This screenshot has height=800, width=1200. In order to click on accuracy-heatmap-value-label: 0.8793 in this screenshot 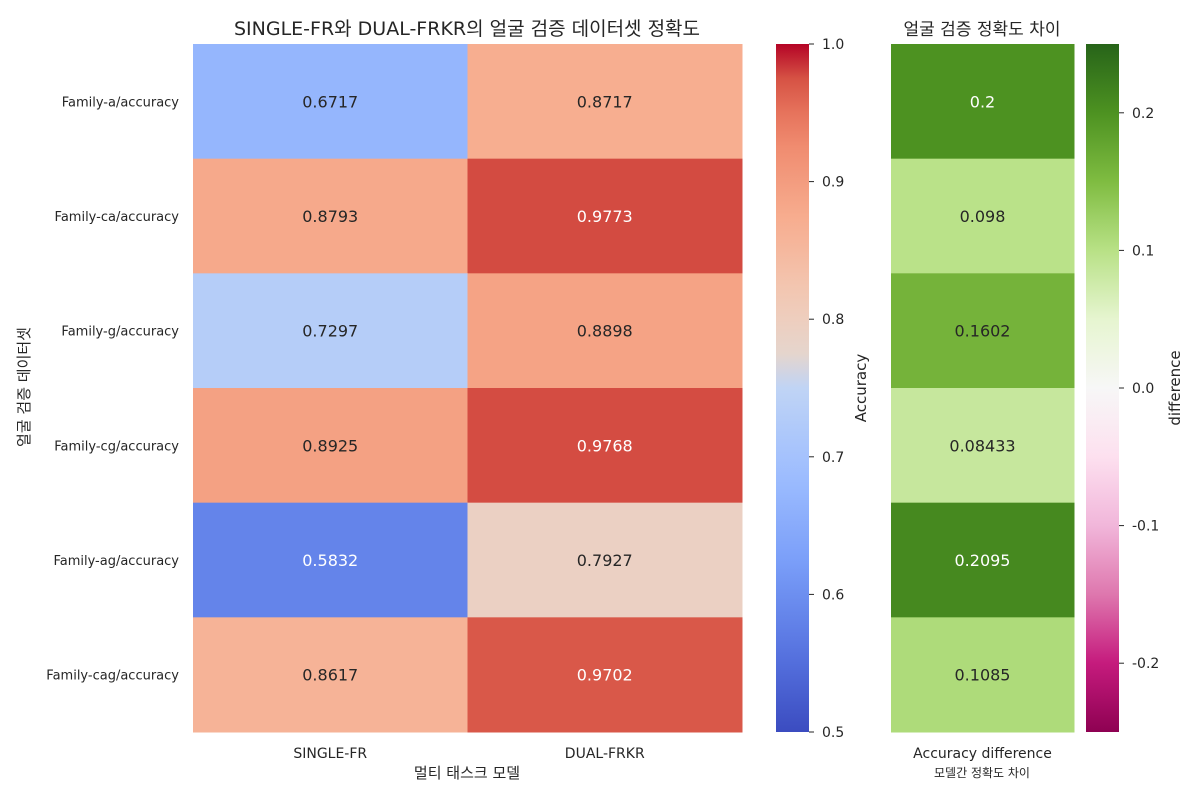, I will do `click(330, 216)`.